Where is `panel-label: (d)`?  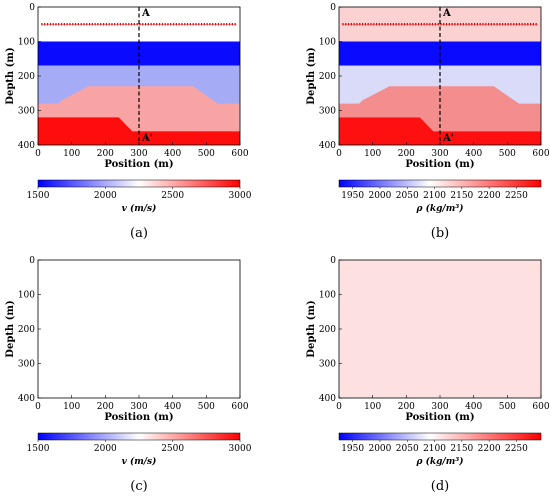
panel-label: (d) is located at coordinates (440, 486).